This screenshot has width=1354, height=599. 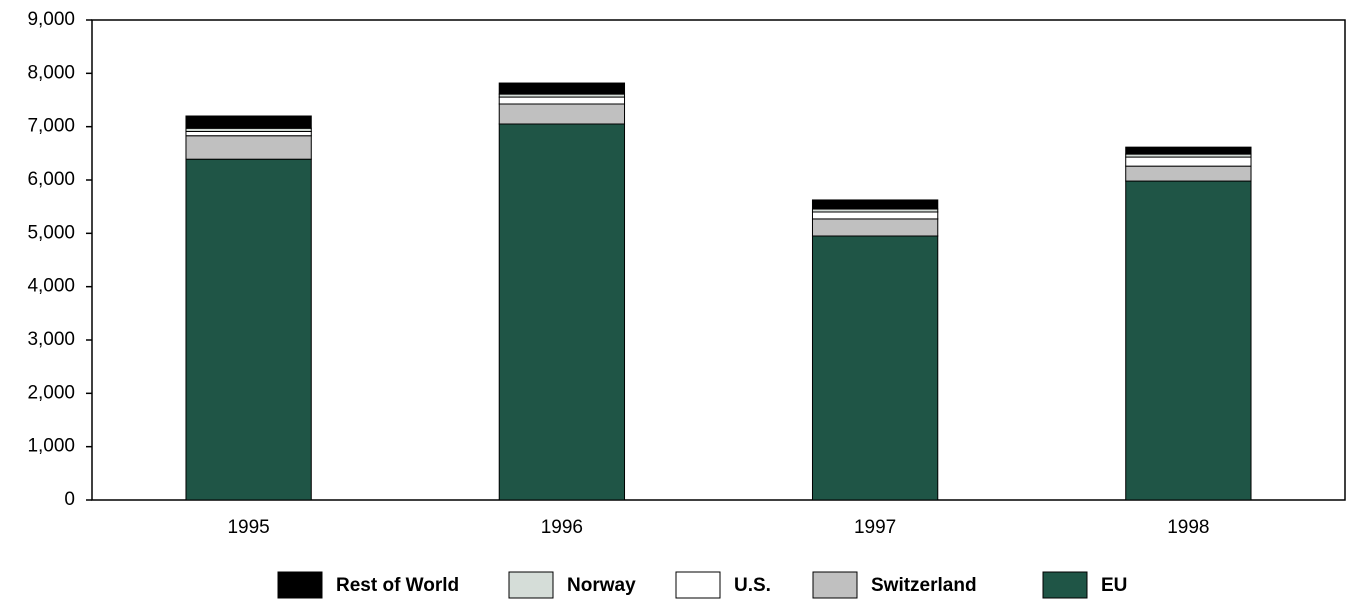 What do you see at coordinates (51, 446) in the screenshot?
I see `y-tick-label: 1,000` at bounding box center [51, 446].